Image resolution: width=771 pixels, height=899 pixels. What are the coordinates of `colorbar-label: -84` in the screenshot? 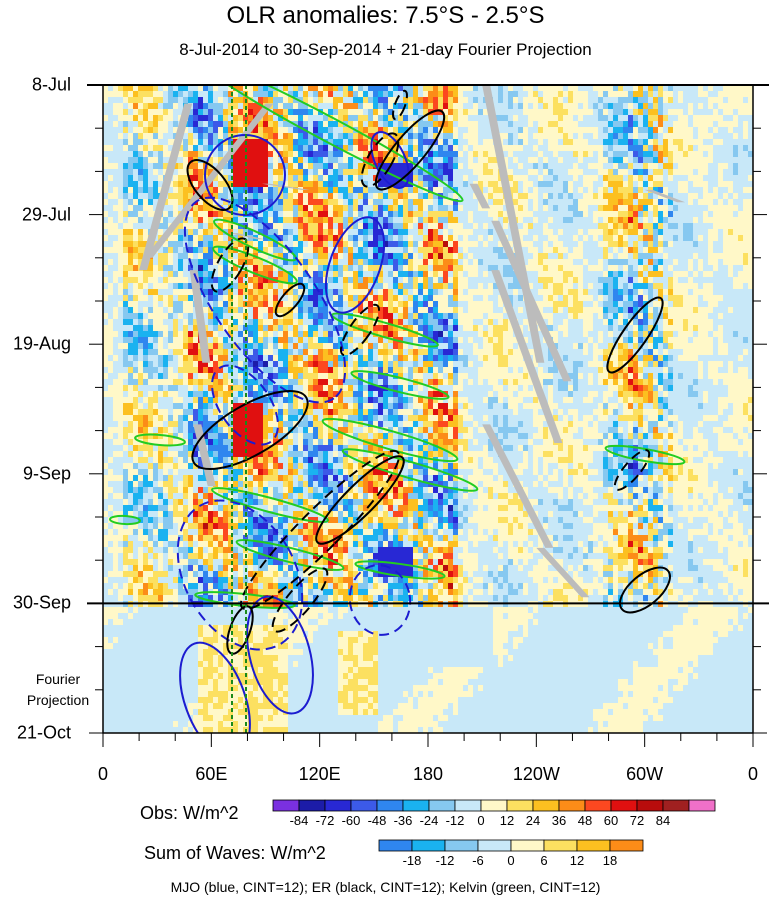 It's located at (299, 820).